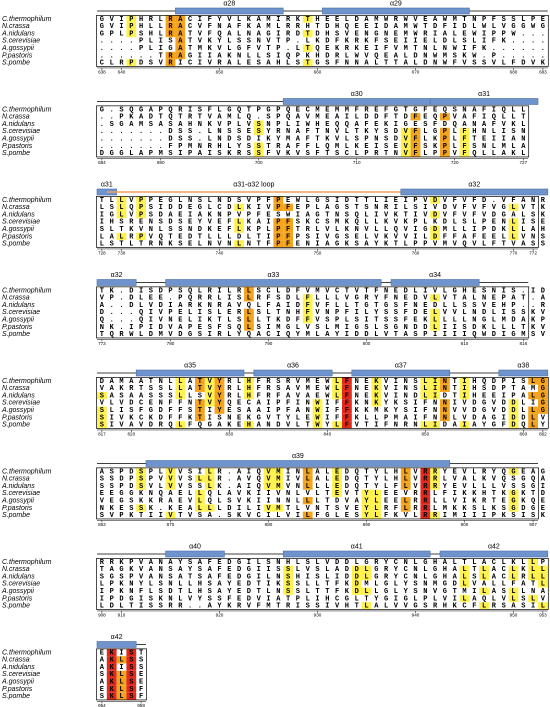 The height and width of the screenshot is (707, 550). I want to click on ruler-number: 840, so click(327, 434).